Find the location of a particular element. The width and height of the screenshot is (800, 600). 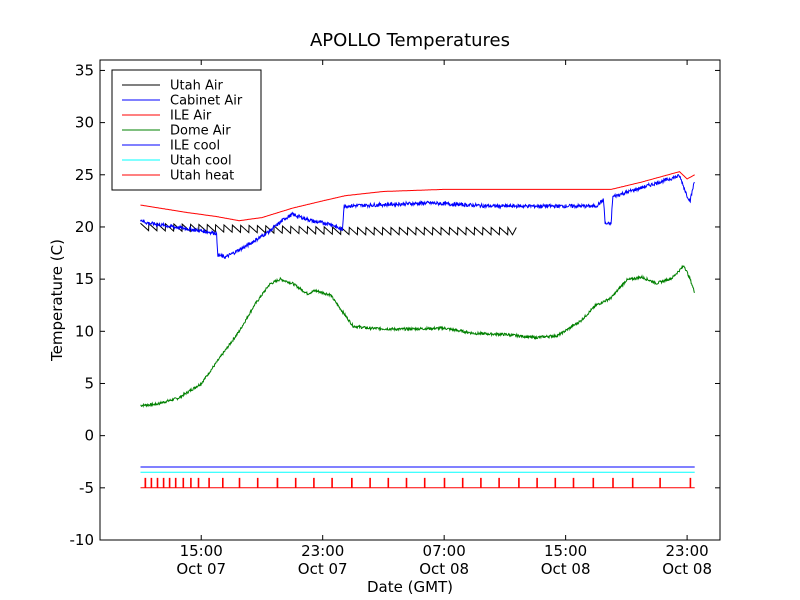

chart-title: APOLLO Temperatures is located at coordinates (410, 40).